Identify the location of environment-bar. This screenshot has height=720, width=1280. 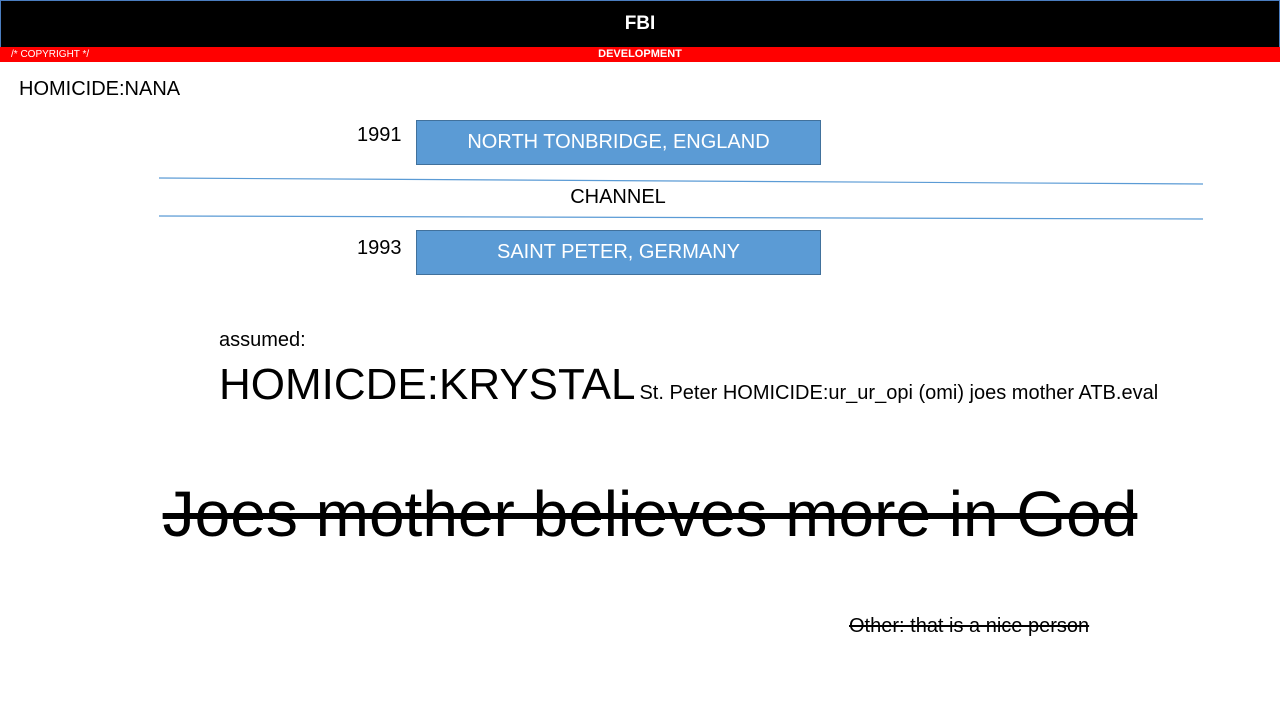
(640, 54).